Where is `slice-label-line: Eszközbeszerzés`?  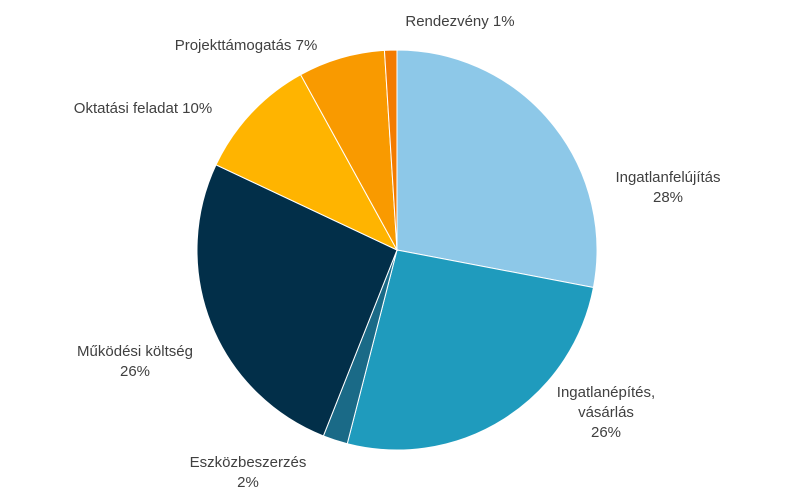
slice-label-line: Eszközbeszerzés is located at coordinates (248, 462).